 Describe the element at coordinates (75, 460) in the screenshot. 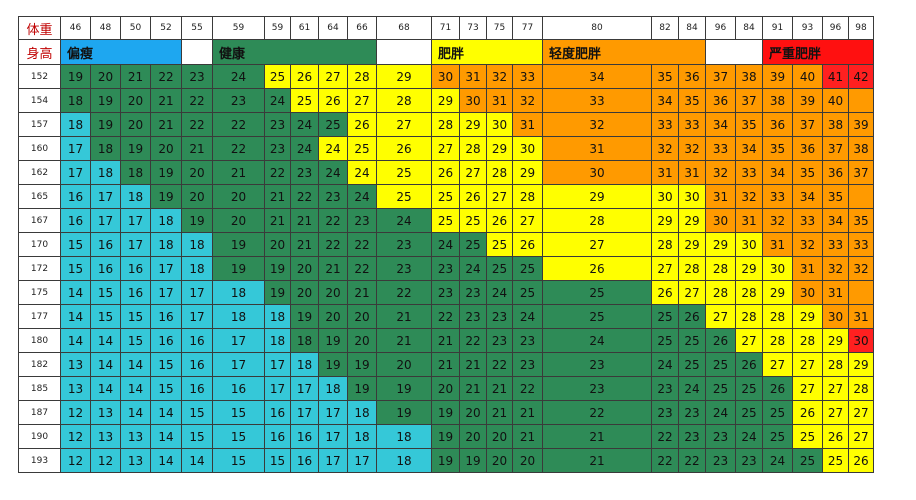

I see `bmi-cell: 12` at that location.